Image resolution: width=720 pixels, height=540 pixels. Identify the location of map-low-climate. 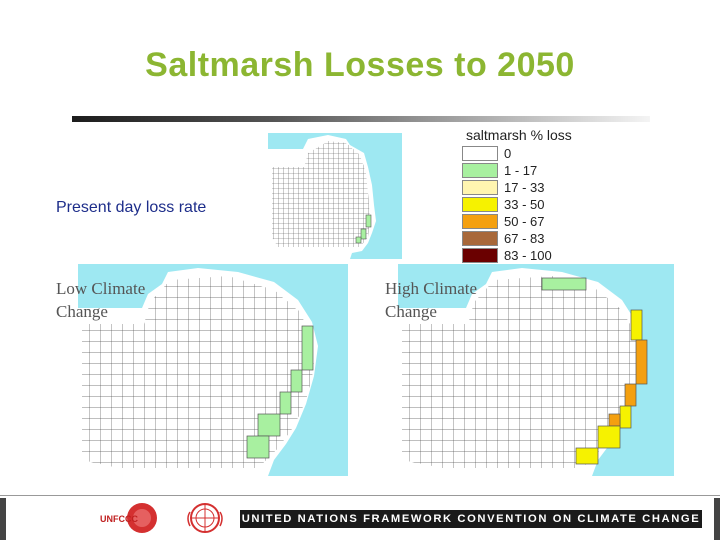
(213, 370).